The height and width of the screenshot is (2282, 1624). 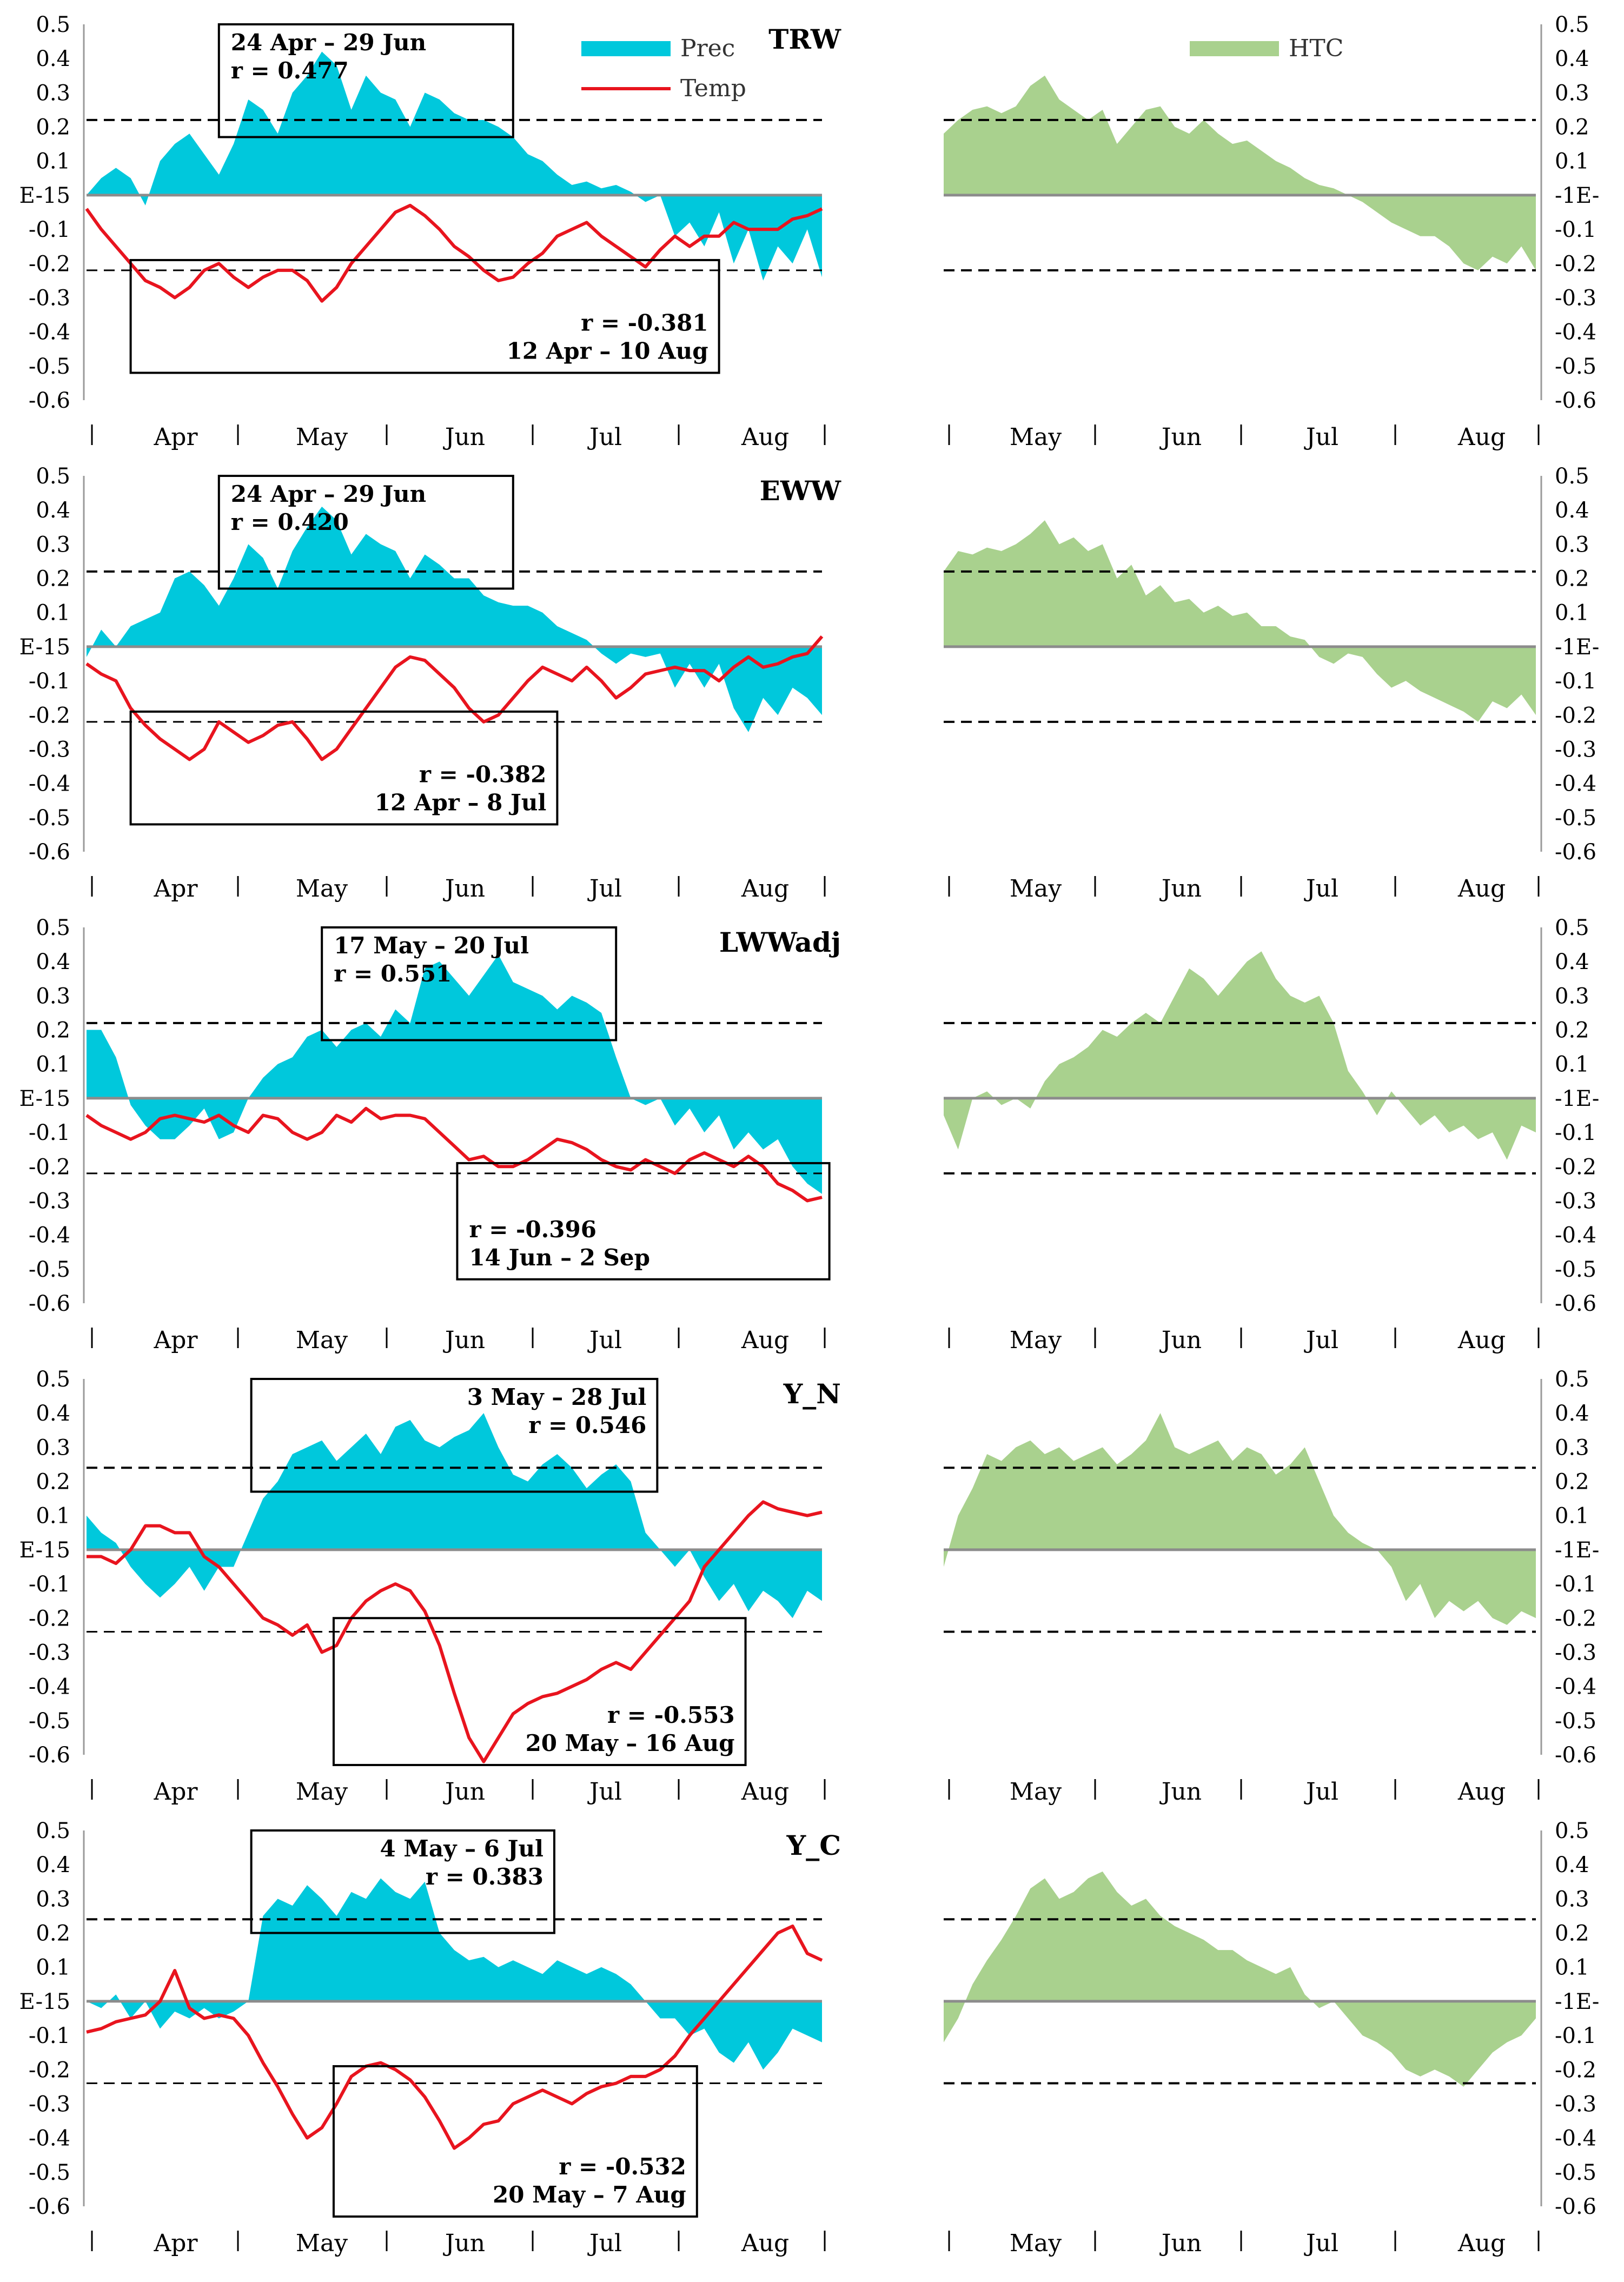 I want to click on legend-prec-label: Prec, so click(x=707, y=48).